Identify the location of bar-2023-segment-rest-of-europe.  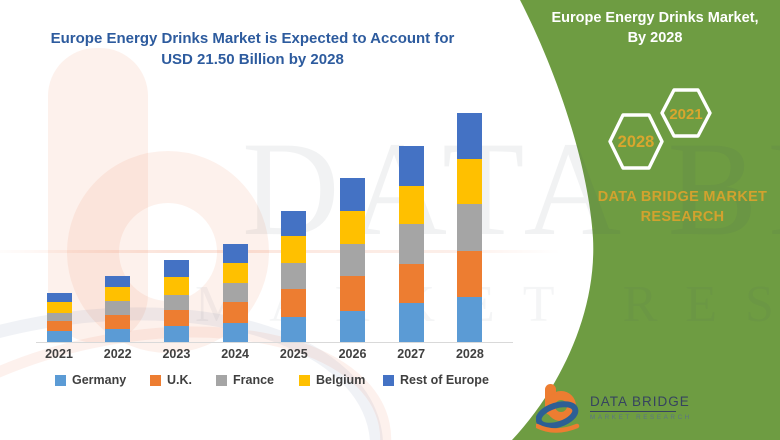
(176, 269).